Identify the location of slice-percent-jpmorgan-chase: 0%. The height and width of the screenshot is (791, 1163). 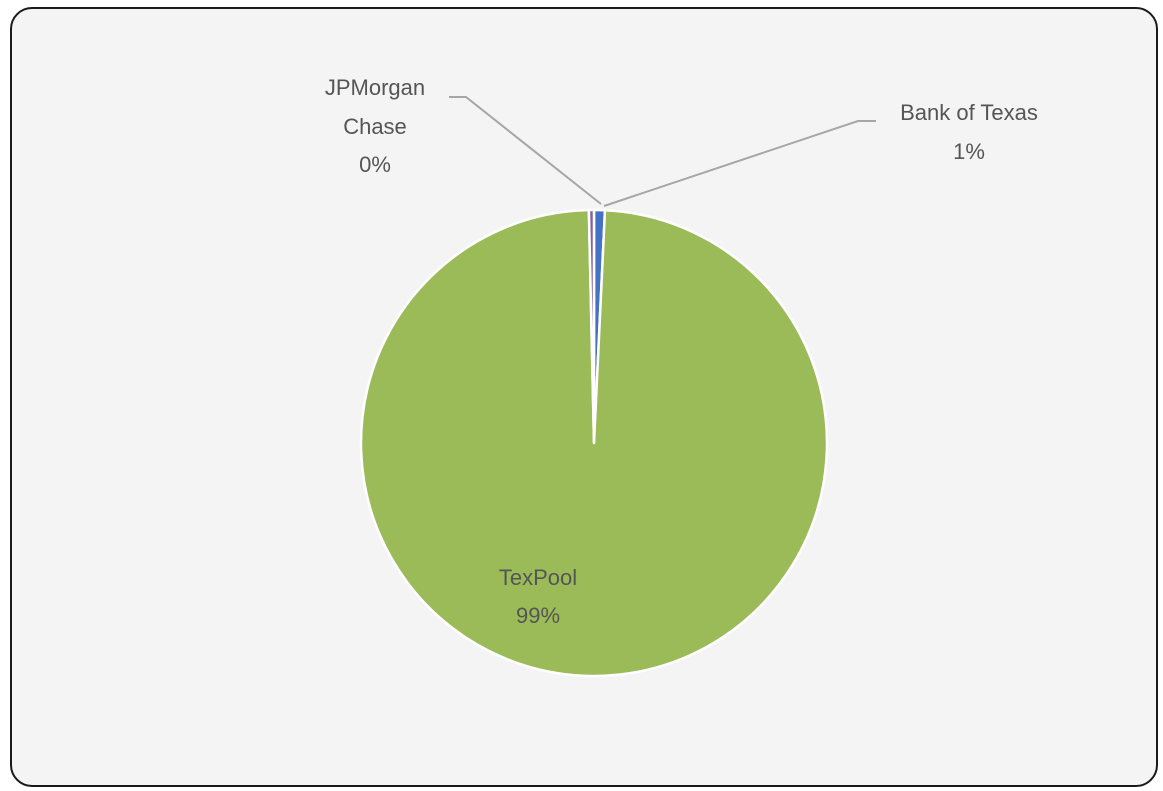
(375, 164).